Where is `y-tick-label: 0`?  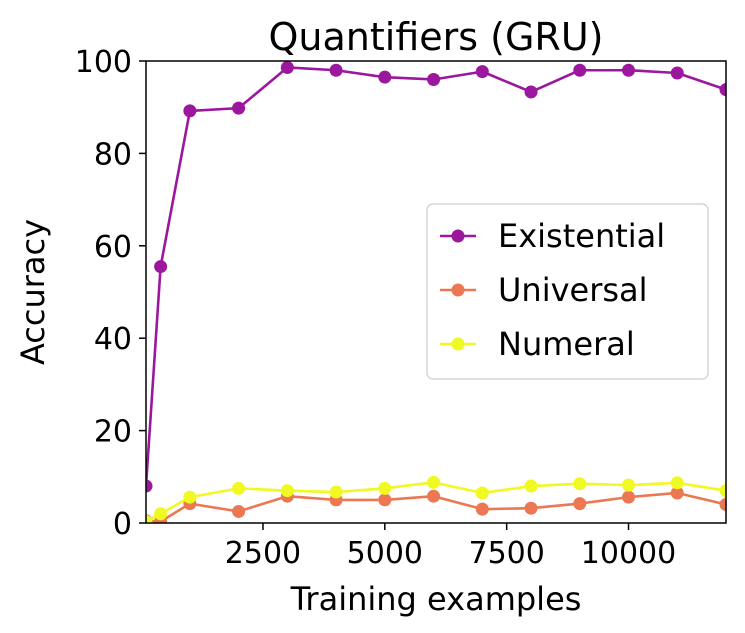 y-tick-label: 0 is located at coordinates (122, 524).